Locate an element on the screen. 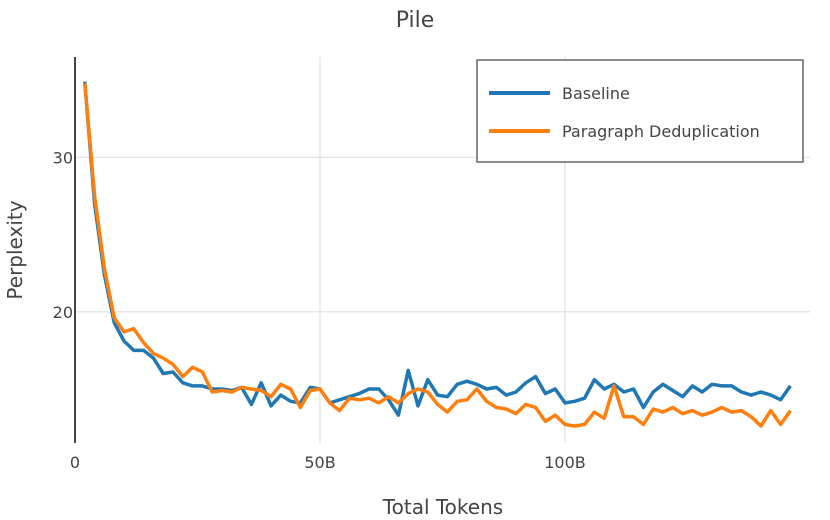 The height and width of the screenshot is (520, 830). y-tick-label: 20 is located at coordinates (63, 312).